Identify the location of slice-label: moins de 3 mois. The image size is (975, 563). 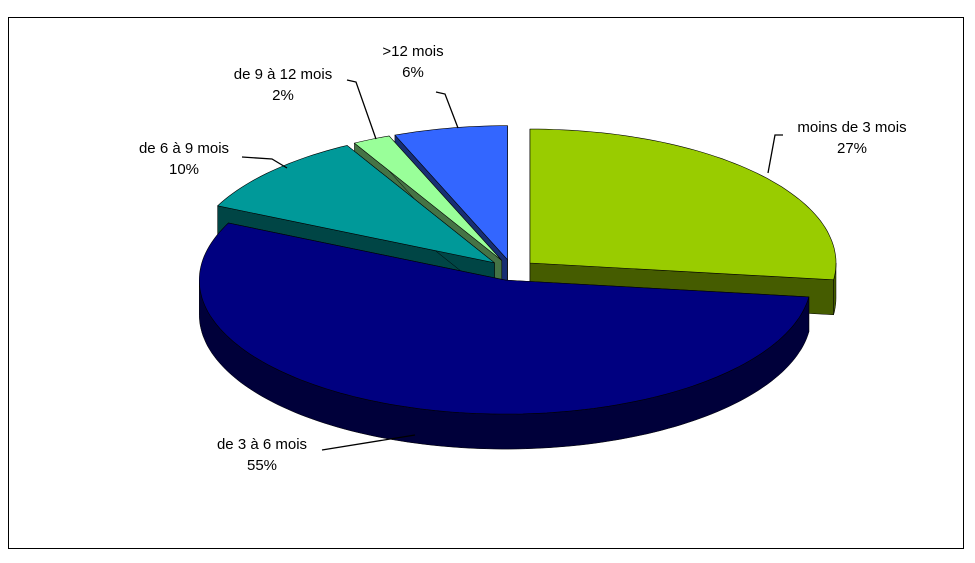
(851, 127).